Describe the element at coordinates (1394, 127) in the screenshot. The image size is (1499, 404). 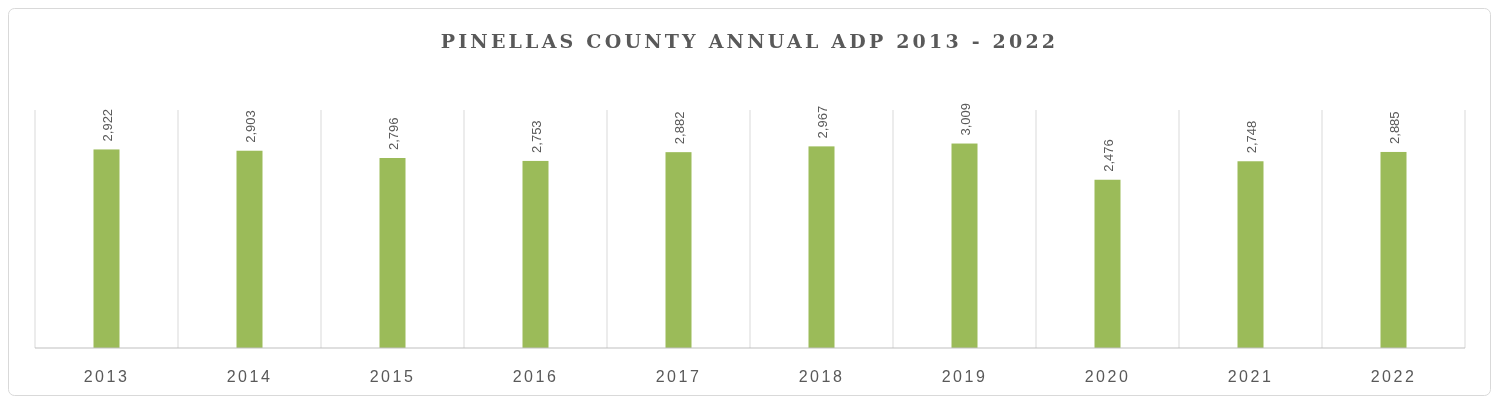
I see `data-label: 2,885` at that location.